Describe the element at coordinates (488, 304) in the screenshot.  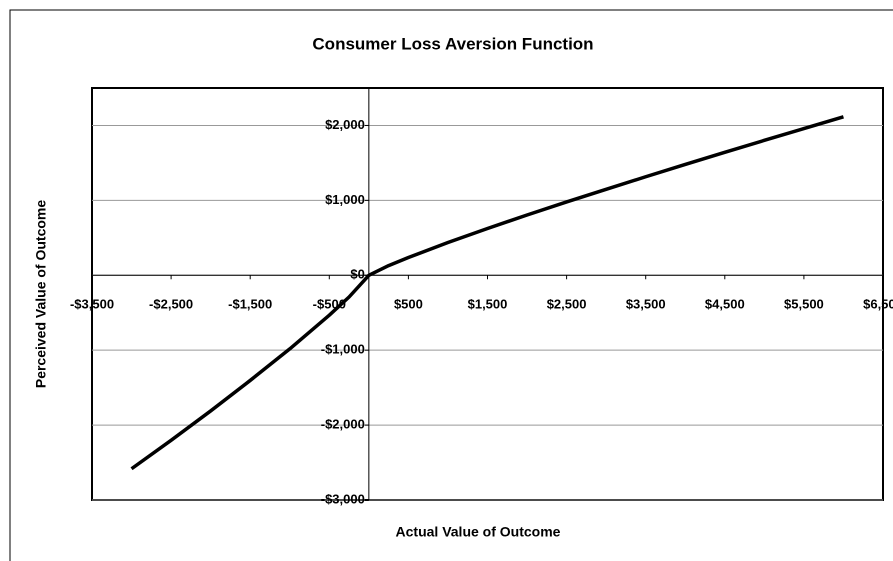
I see `x-tick-label: $1,500` at that location.